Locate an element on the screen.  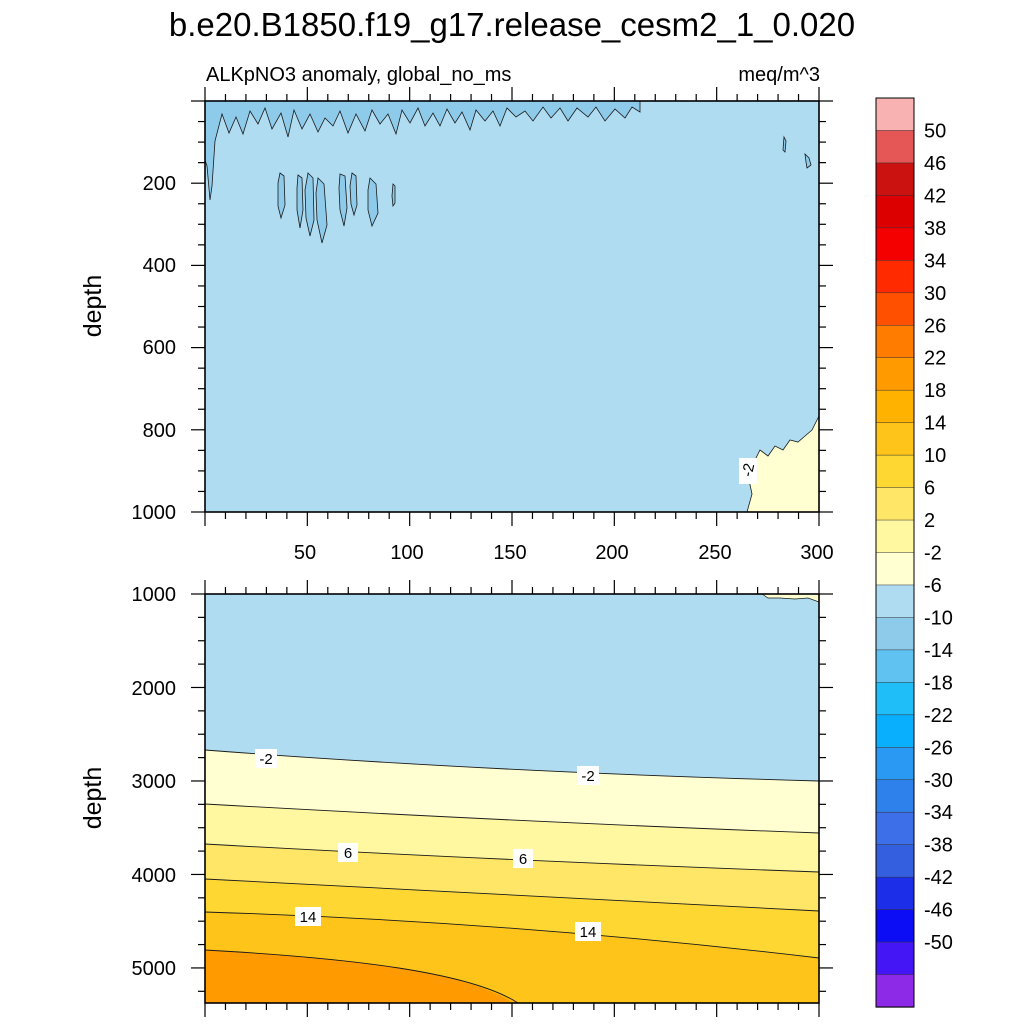
colorbar-frame is located at coordinates (895, 552).